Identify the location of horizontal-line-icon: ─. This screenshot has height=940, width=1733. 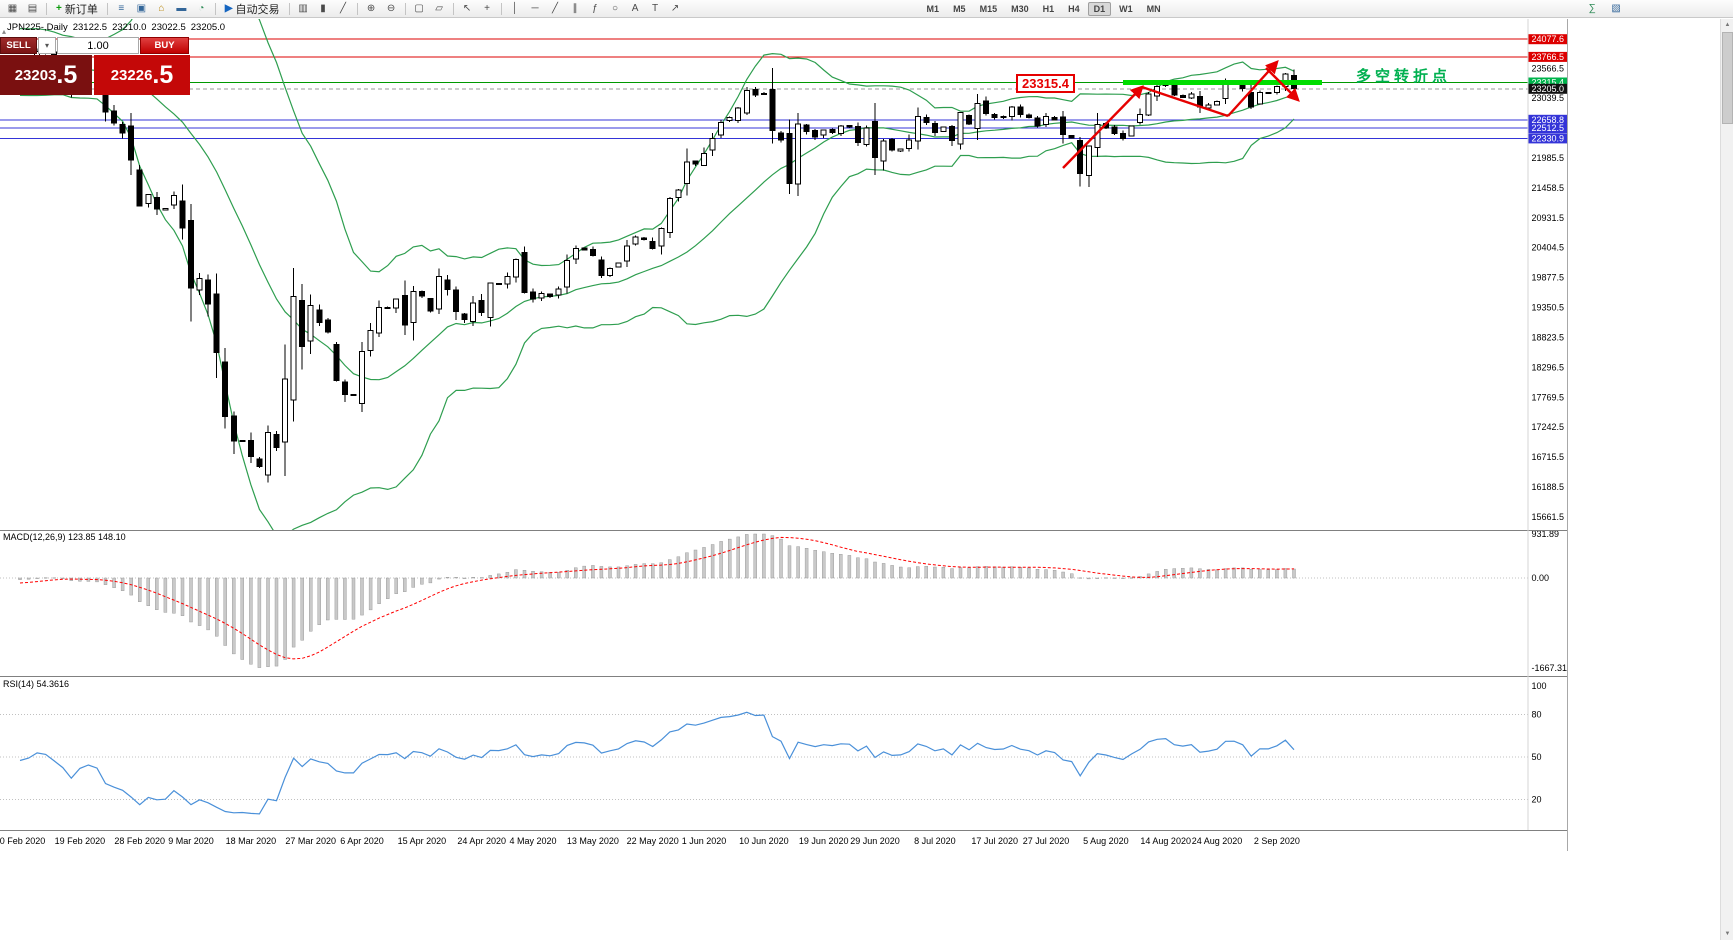
(535, 8).